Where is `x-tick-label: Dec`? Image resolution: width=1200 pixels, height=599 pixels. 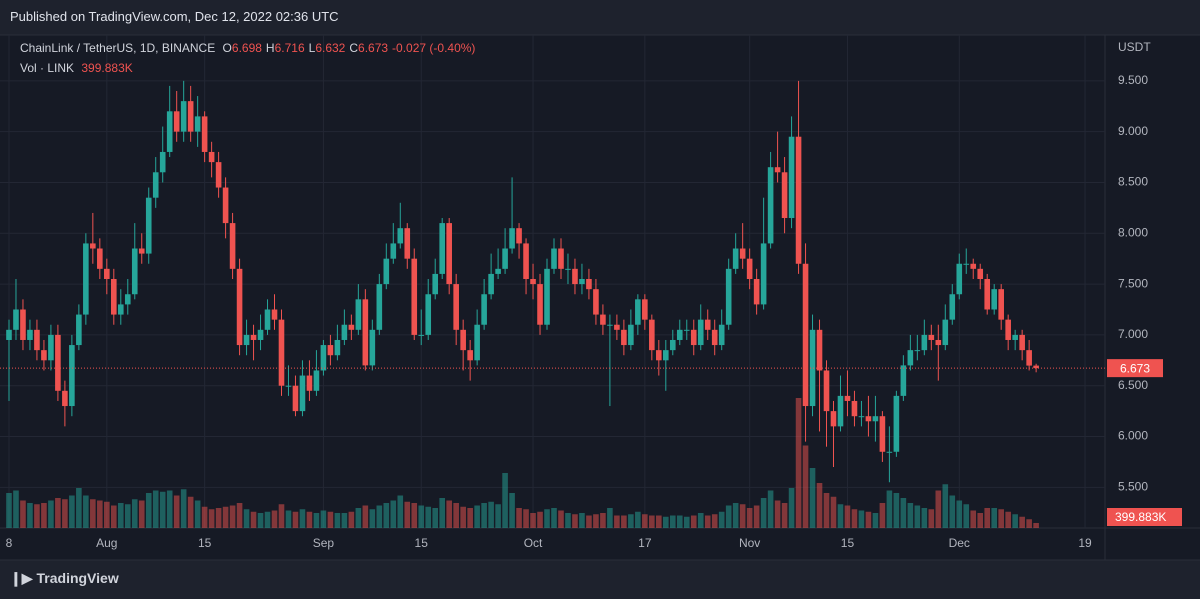 x-tick-label: Dec is located at coordinates (959, 543).